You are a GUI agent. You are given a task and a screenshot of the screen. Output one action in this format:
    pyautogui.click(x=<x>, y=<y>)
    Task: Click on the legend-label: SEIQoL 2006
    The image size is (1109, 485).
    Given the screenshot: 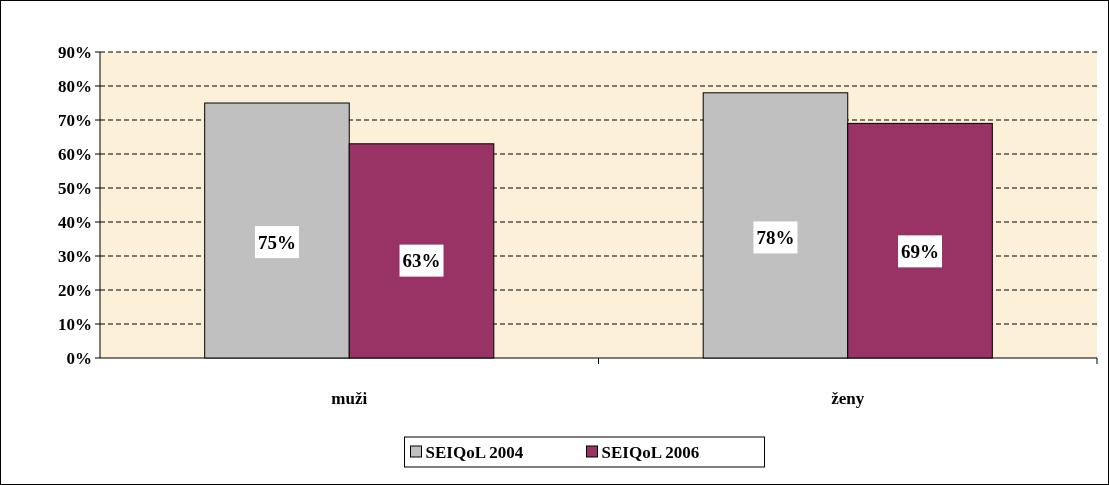 What is the action you would take?
    pyautogui.click(x=650, y=452)
    